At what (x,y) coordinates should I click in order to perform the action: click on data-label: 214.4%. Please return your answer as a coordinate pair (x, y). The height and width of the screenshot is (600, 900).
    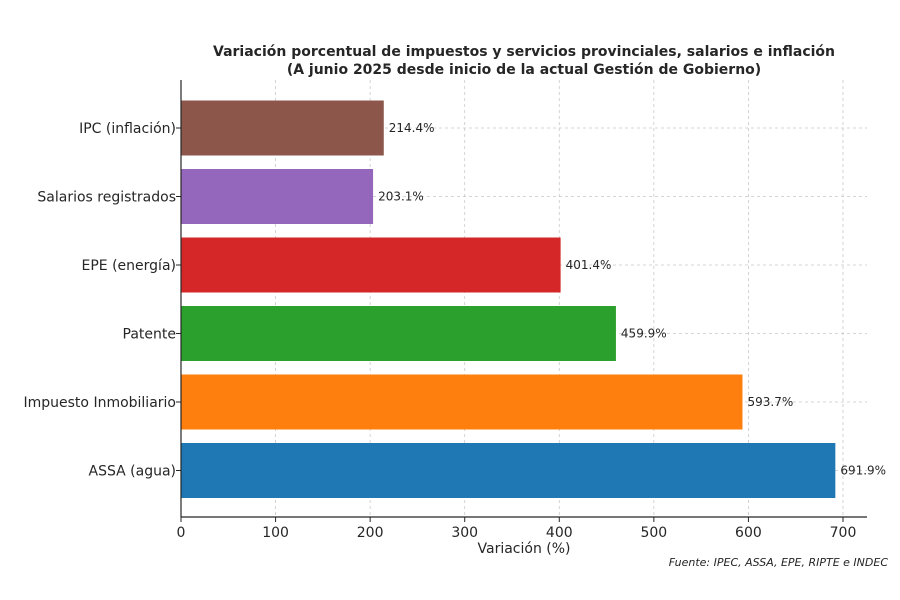
    Looking at the image, I should click on (412, 128).